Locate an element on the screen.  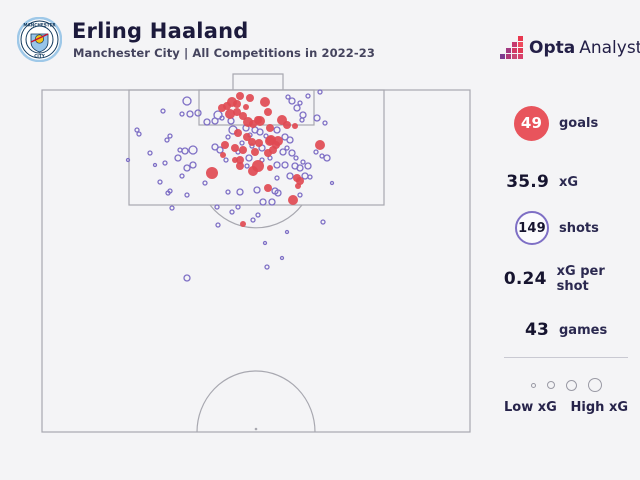
centre-circle is located at coordinates (256, 401).